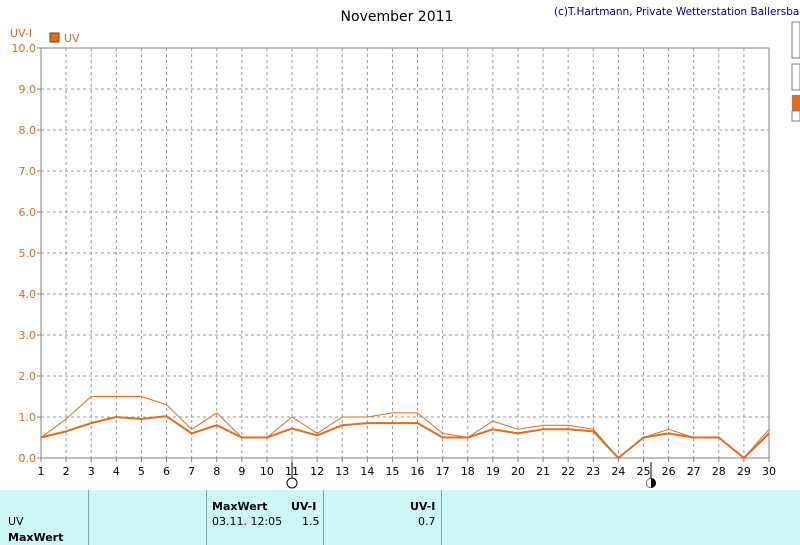  What do you see at coordinates (21, 33) in the screenshot?
I see `y-axis-label: UV-I` at bounding box center [21, 33].